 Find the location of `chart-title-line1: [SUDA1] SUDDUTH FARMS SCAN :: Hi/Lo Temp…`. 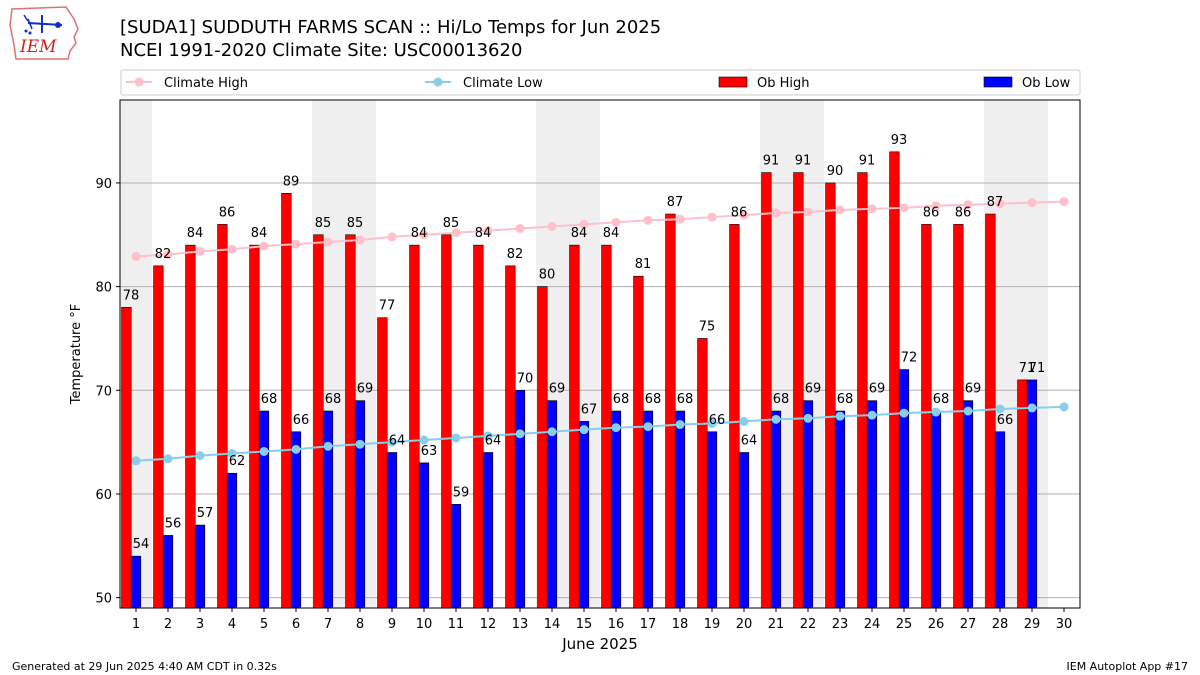

chart-title-line1: [SUDA1] SUDDUTH FARMS SCAN :: Hi/Lo Temp… is located at coordinates (391, 27).